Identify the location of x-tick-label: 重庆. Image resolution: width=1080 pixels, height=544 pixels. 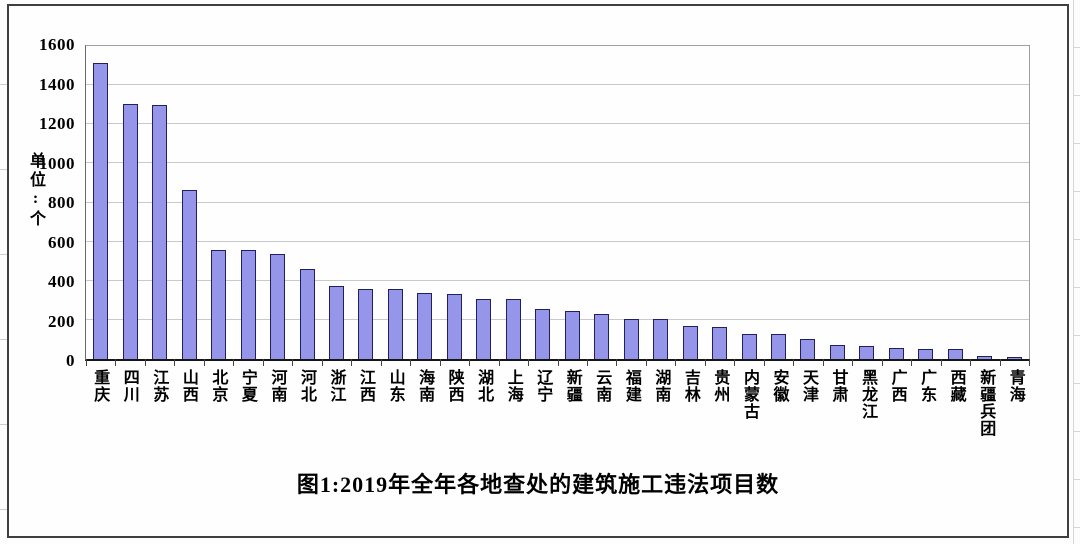
(100, 403).